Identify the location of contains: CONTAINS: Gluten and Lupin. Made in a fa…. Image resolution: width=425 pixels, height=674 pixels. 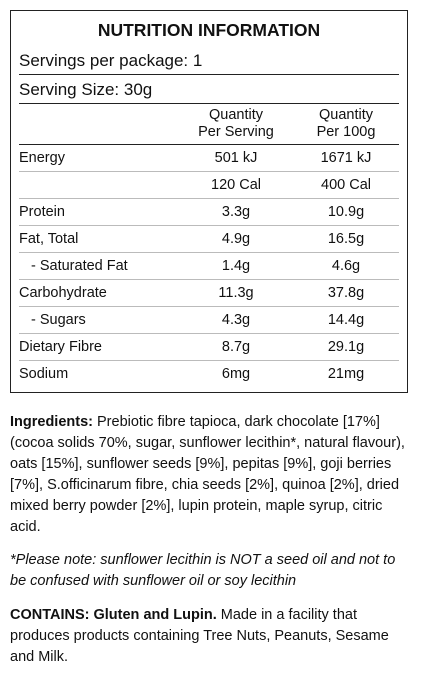
(212, 636).